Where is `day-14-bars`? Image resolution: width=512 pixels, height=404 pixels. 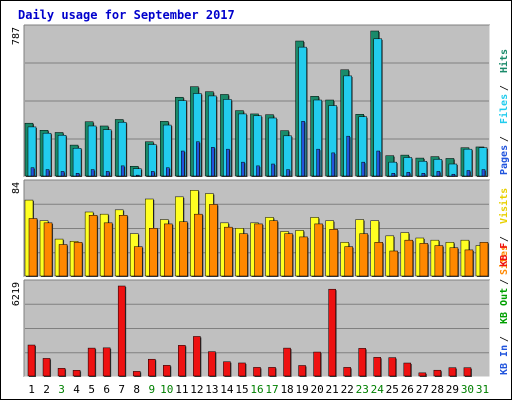
day-14-bars is located at coordinates (227, 249).